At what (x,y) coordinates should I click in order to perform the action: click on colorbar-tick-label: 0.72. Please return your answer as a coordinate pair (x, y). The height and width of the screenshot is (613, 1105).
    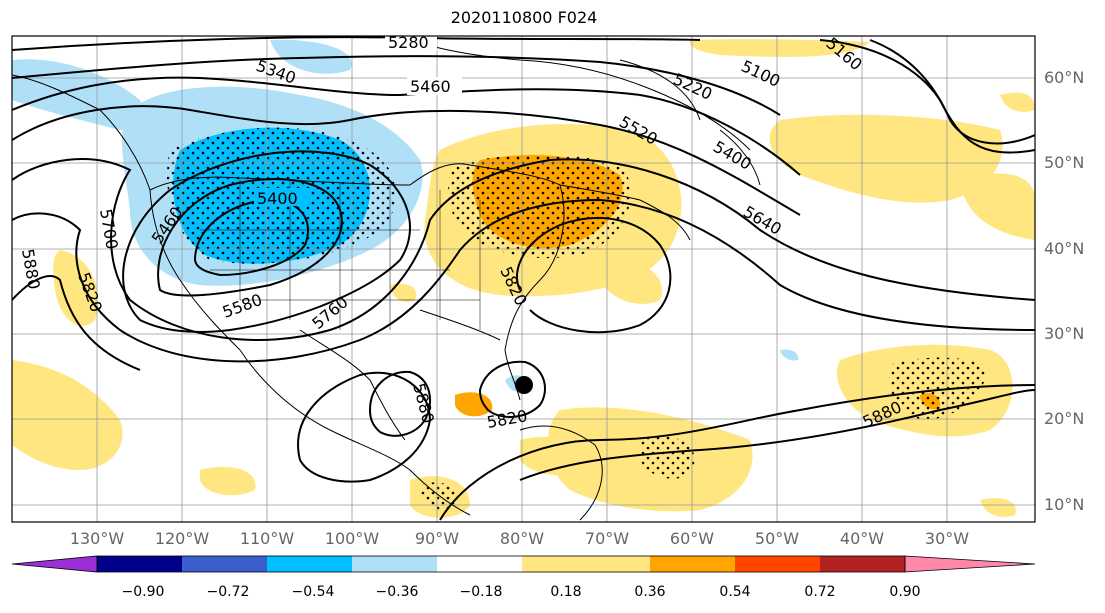
    Looking at the image, I should click on (820, 592).